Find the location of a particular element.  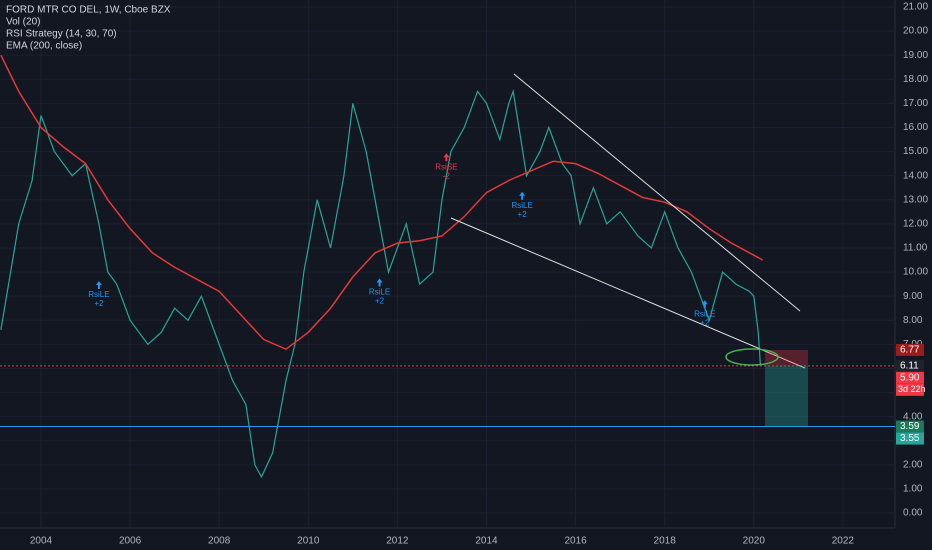

highlight-ellipse is located at coordinates (752, 357).